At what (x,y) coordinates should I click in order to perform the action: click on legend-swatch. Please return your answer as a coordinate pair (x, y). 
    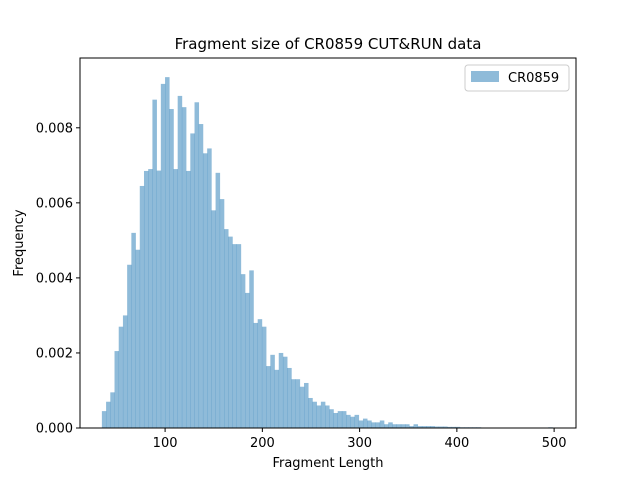
    Looking at the image, I should click on (485, 76).